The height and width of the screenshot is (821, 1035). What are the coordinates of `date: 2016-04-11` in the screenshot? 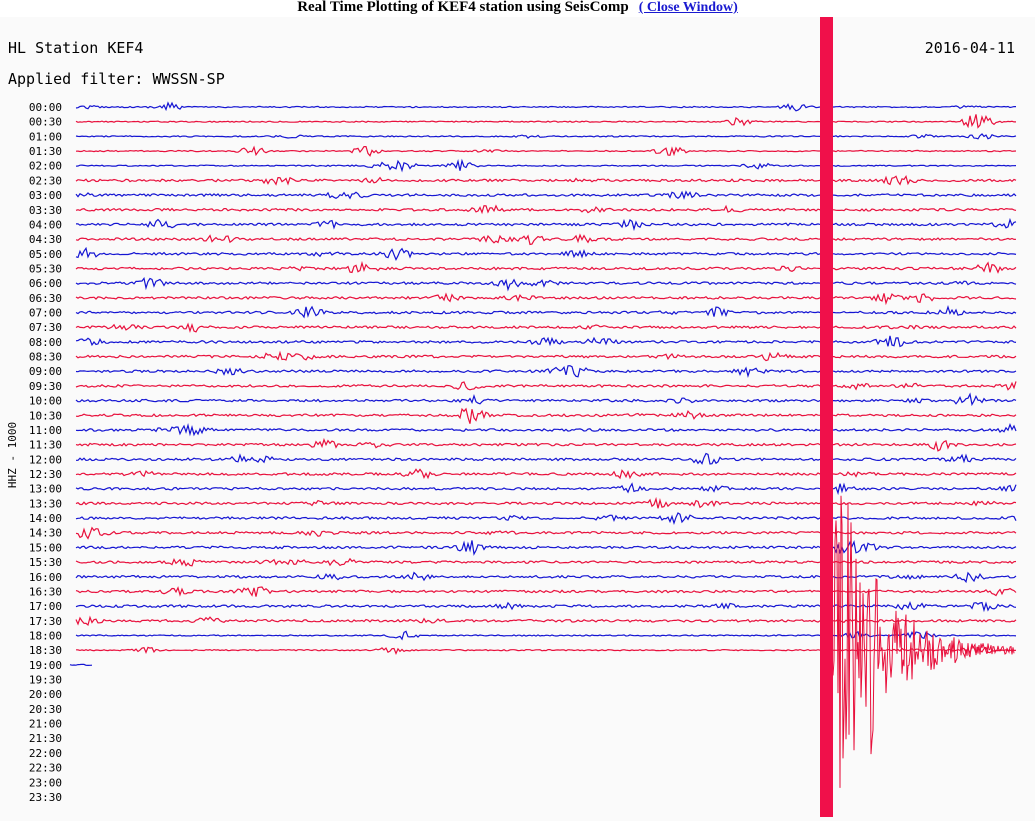 It's located at (970, 48).